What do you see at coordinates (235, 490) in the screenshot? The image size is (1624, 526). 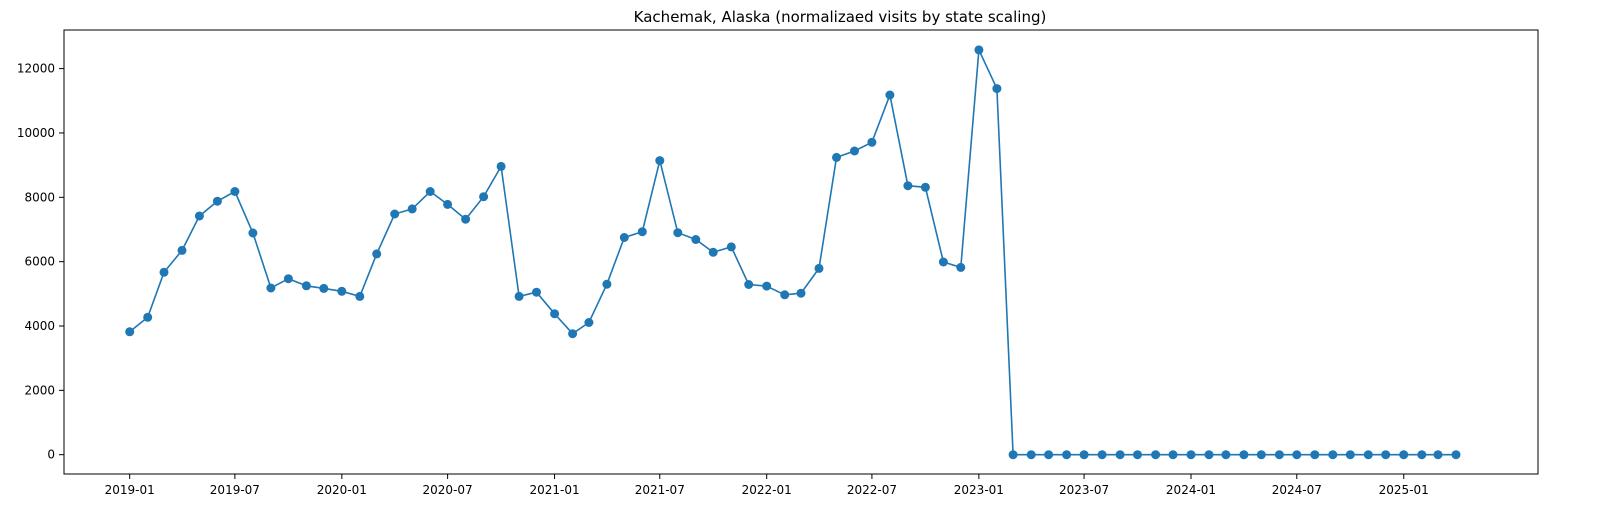 I see `x-tick-label: 2019-07` at bounding box center [235, 490].